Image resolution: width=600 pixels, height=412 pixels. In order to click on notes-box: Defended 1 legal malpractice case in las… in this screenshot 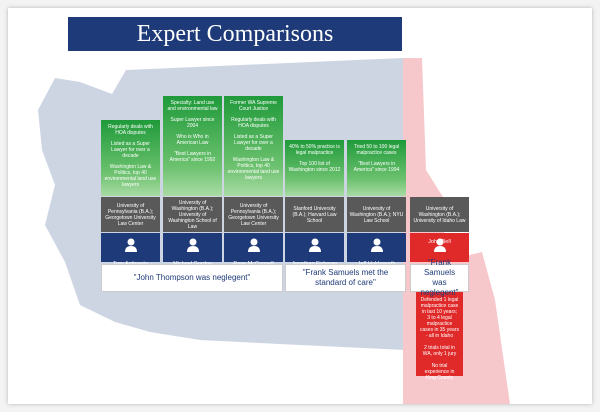, I will do `click(439, 336)`.